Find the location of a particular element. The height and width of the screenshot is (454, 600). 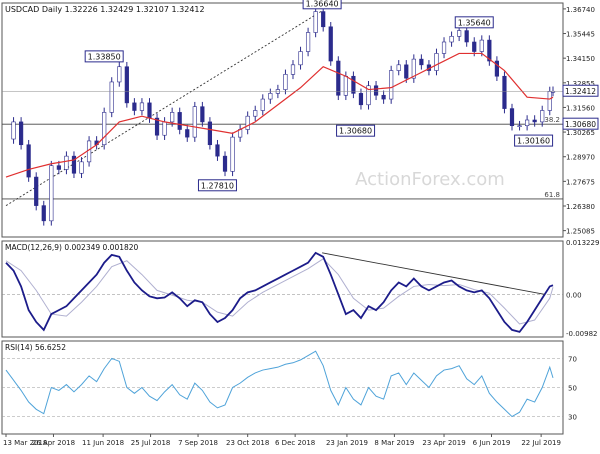

macd-y-tick-label: -0.00982 is located at coordinates (581, 334).